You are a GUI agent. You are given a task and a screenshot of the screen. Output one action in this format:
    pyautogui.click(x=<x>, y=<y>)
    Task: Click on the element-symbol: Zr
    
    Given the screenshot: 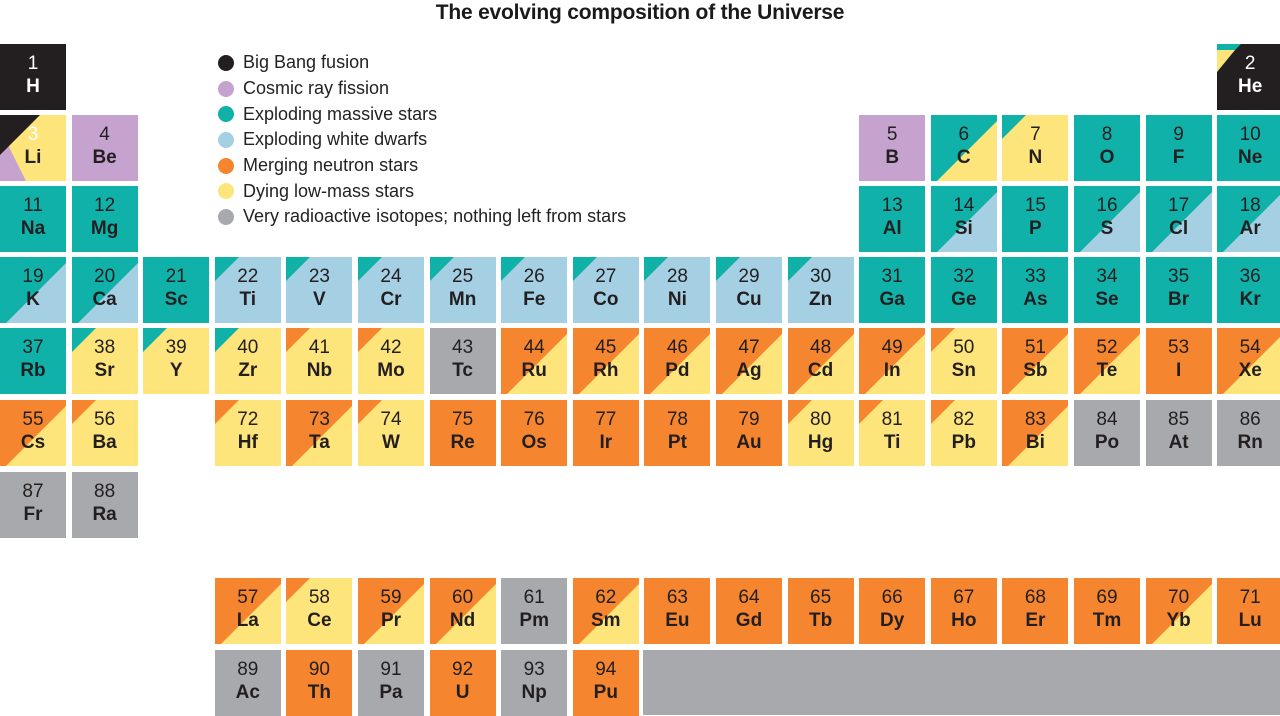 What is the action you would take?
    pyautogui.click(x=248, y=370)
    